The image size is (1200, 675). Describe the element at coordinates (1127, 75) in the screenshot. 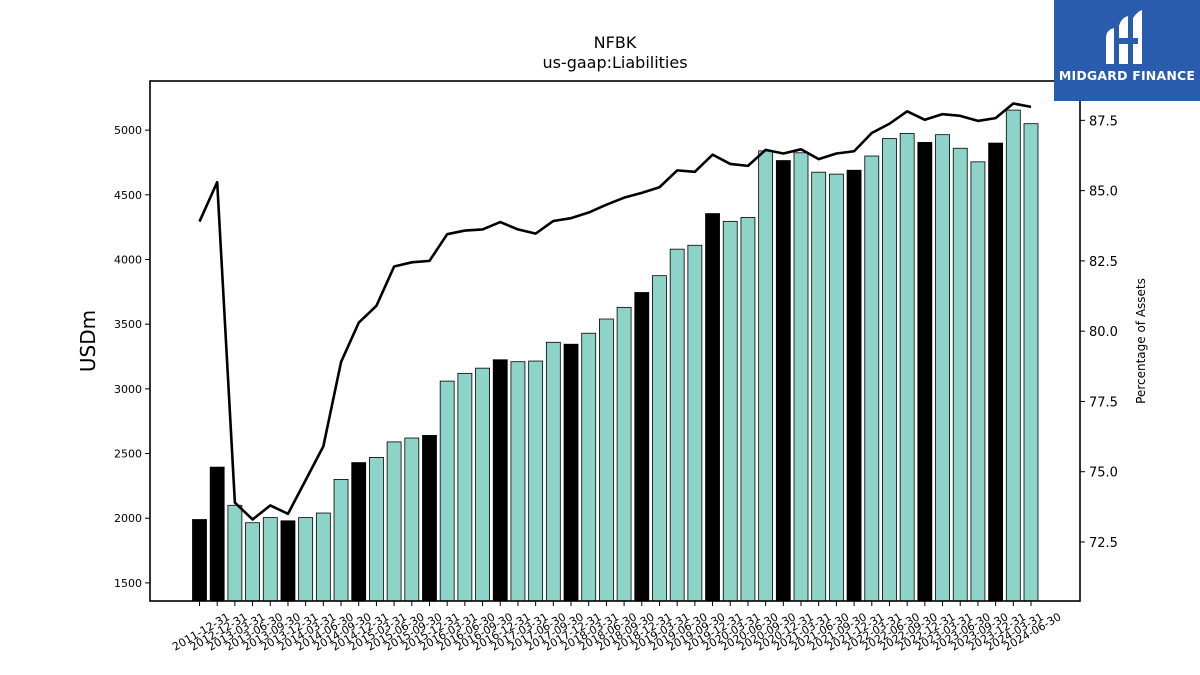

I see `logo-text: MIDGARD FINANCE` at that location.